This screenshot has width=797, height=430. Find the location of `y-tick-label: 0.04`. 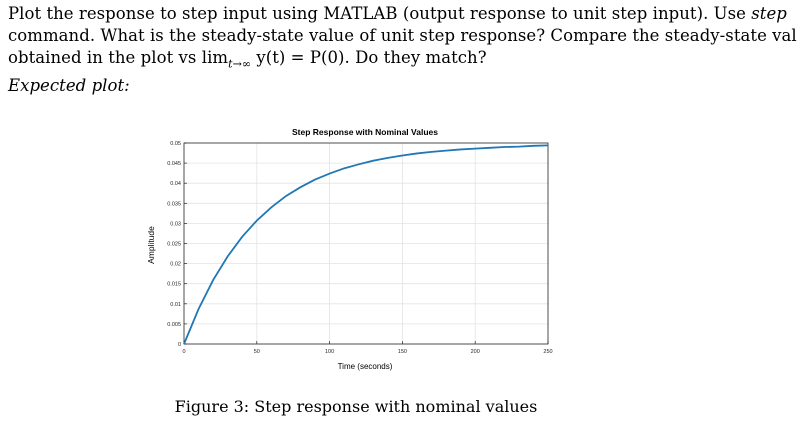

y-tick-label: 0.04 is located at coordinates (175, 184).